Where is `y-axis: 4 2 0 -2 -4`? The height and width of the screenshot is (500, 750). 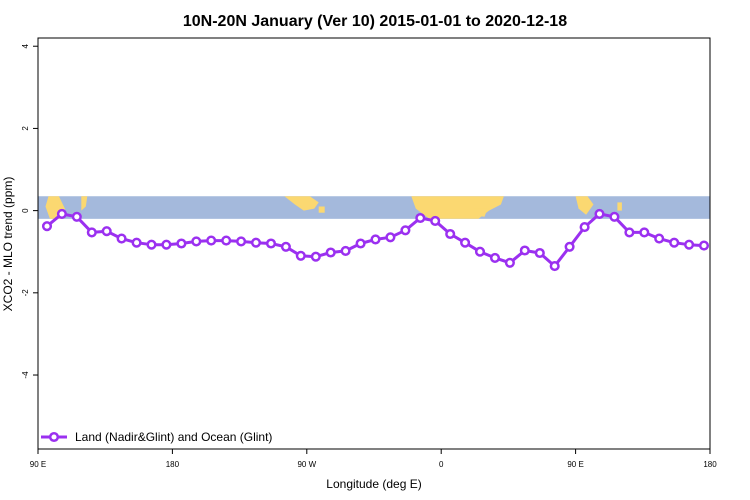
y-axis: 4 2 0 -2 -4 is located at coordinates (29, 211).